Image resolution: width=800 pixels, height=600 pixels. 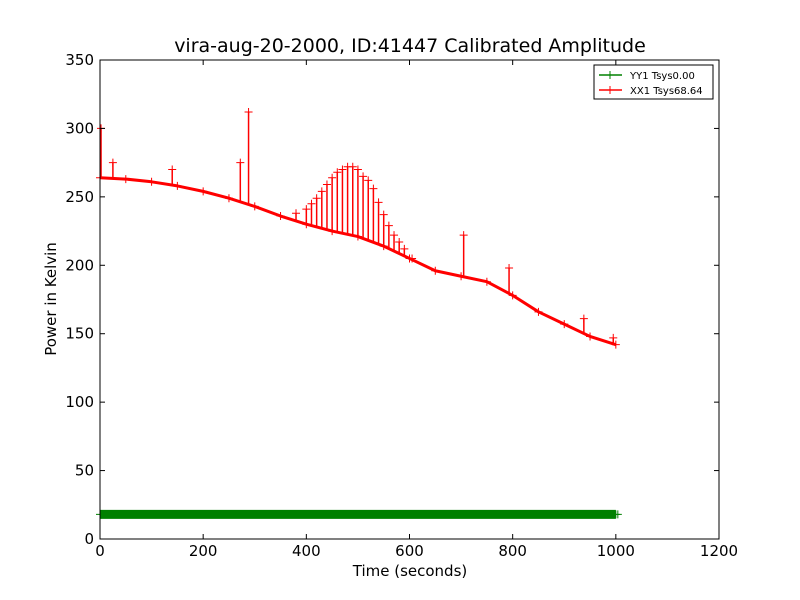 What do you see at coordinates (617, 514) in the screenshot?
I see `series-end-marker` at bounding box center [617, 514].